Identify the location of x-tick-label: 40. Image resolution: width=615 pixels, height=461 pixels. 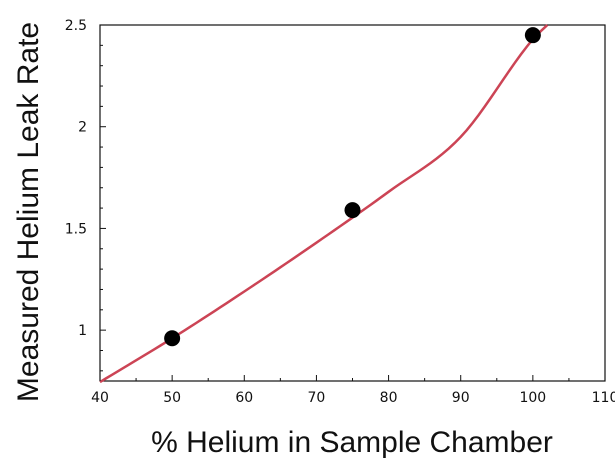
(100, 398).